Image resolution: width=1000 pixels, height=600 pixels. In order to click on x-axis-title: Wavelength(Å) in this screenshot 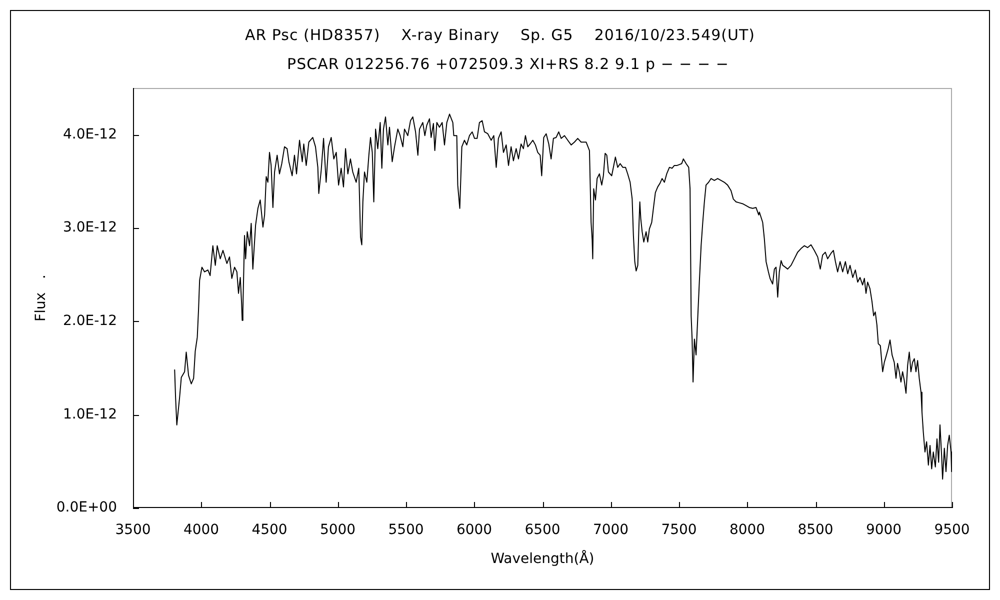, I will do `click(542, 559)`.